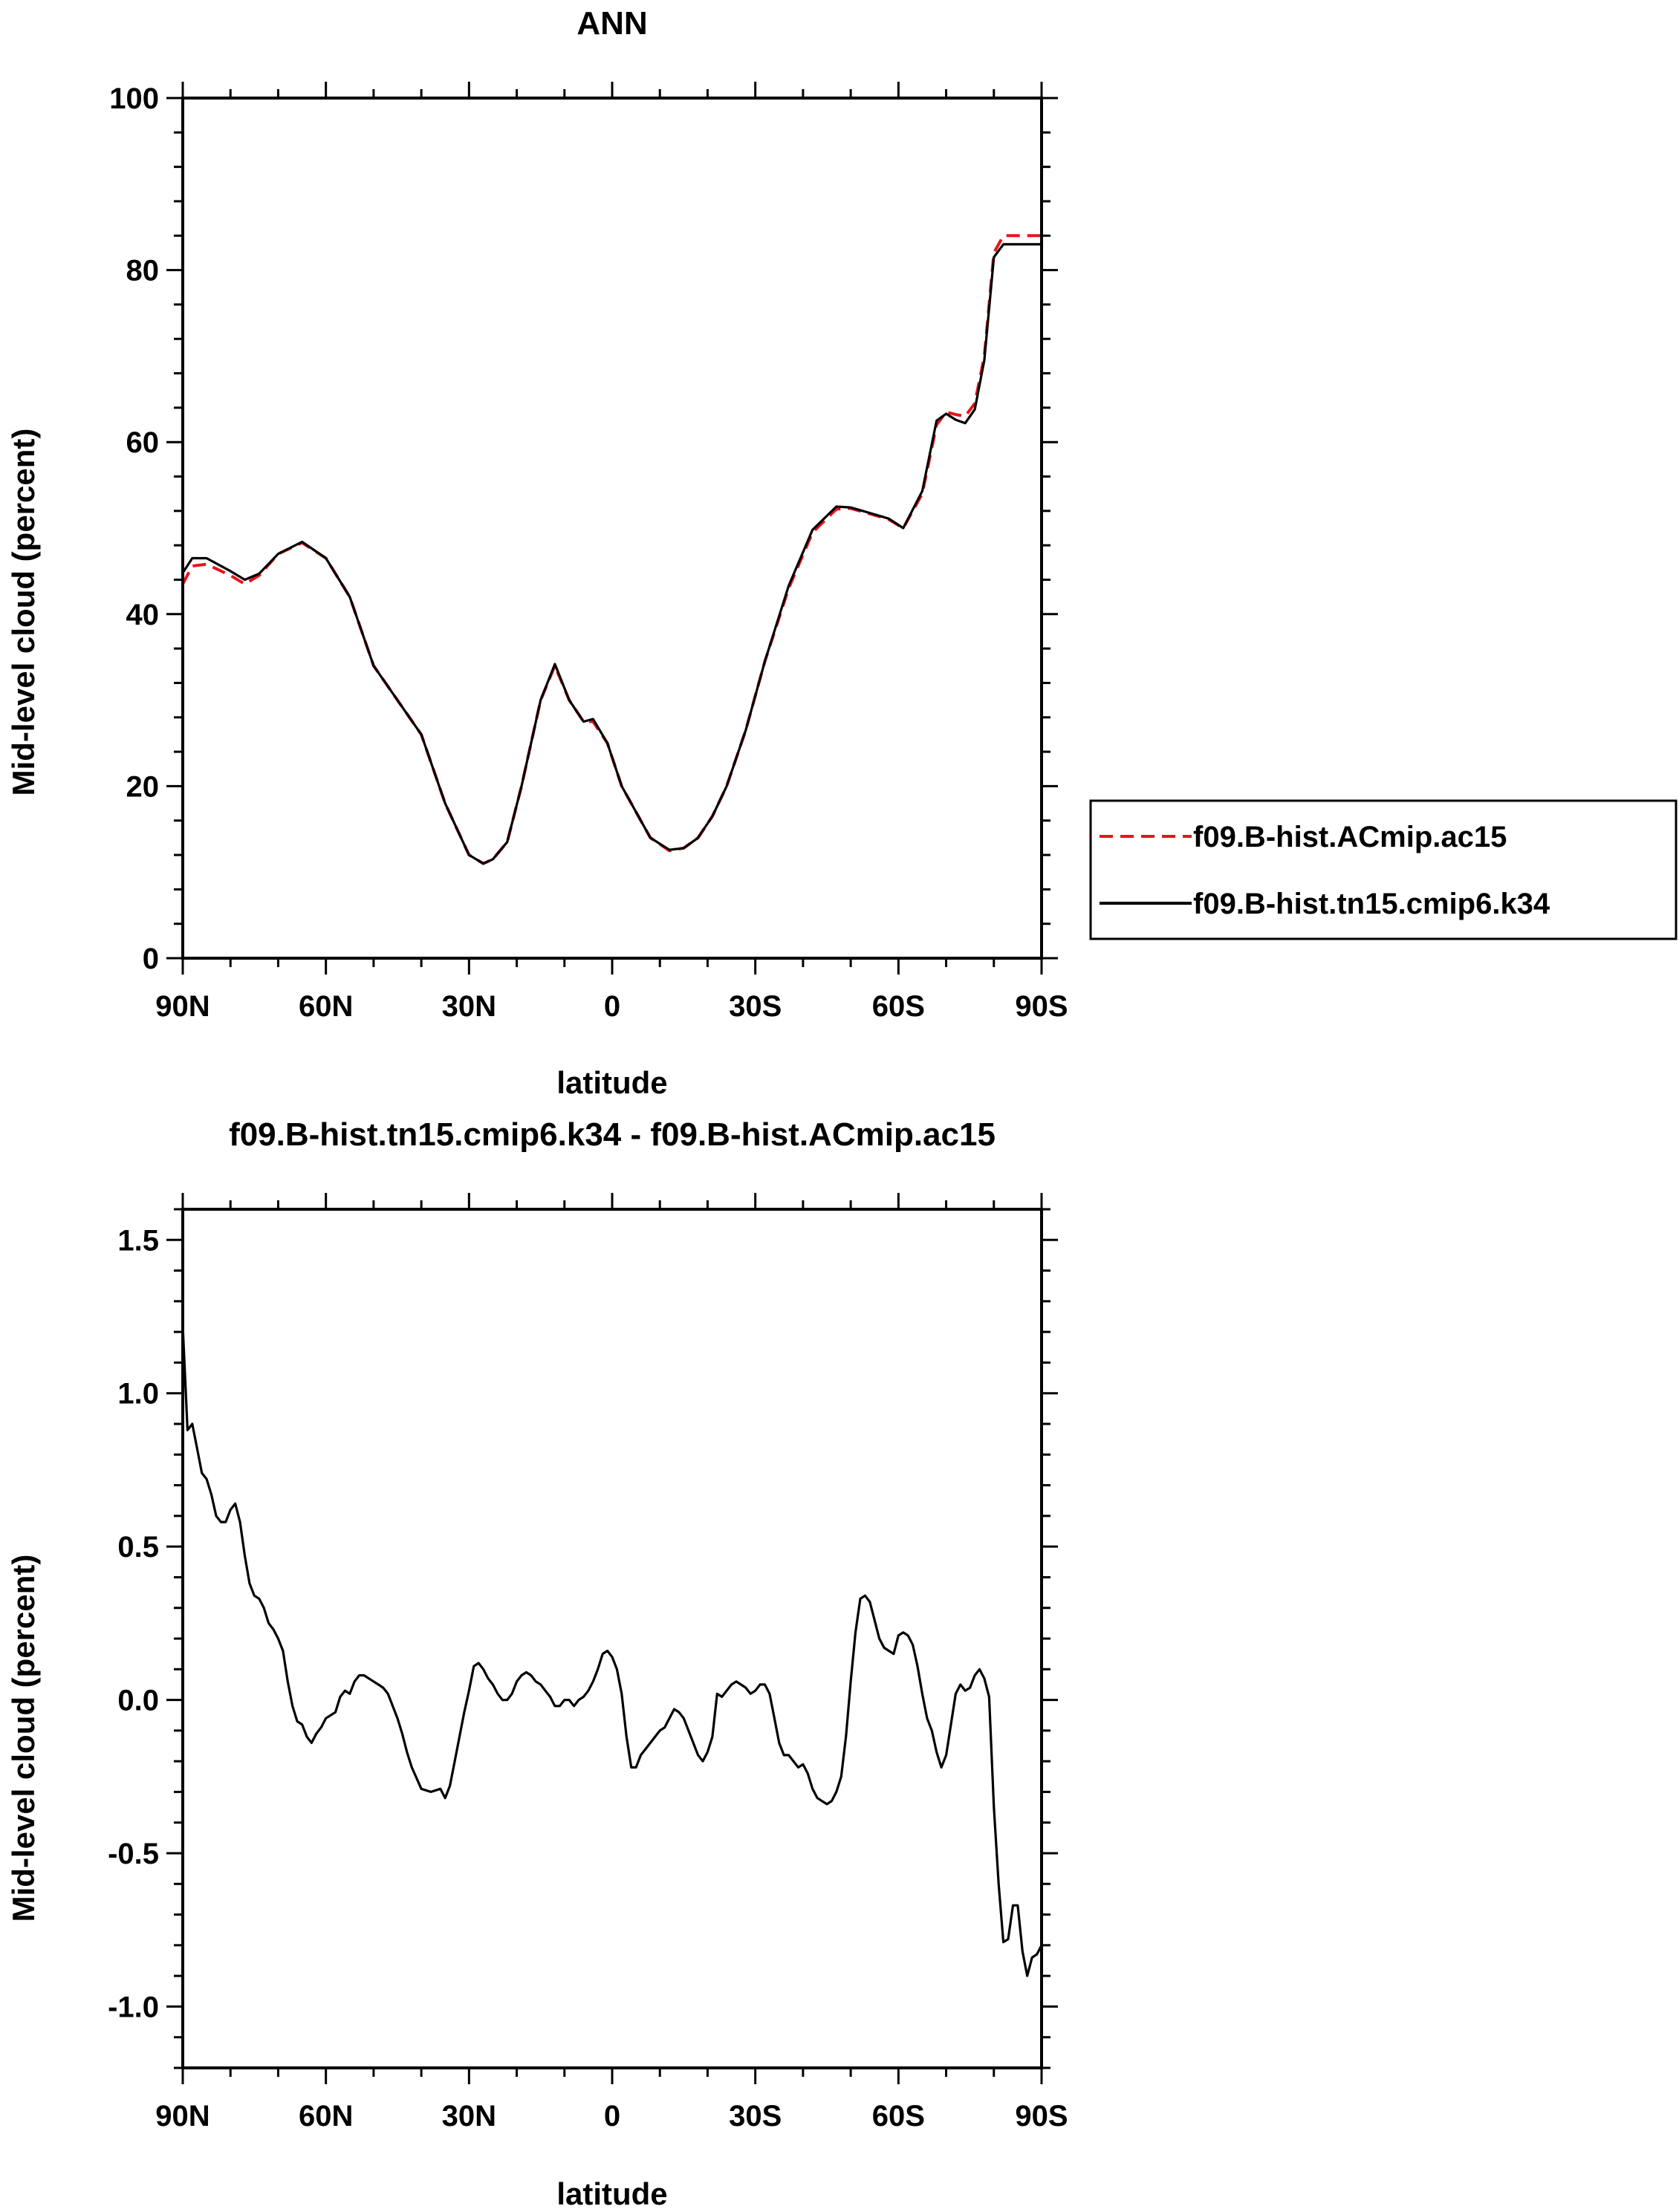 The height and width of the screenshot is (2212, 1679). Describe the element at coordinates (138, 1701) in the screenshot. I see `y-tick-label: 0.0` at that location.